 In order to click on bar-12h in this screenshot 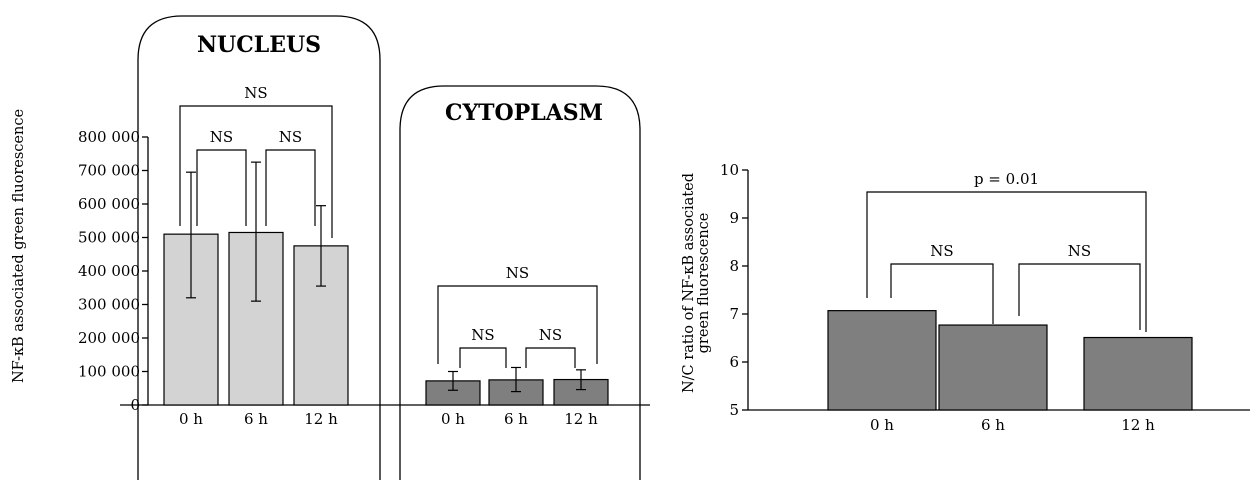, I will do `click(1138, 373)`.